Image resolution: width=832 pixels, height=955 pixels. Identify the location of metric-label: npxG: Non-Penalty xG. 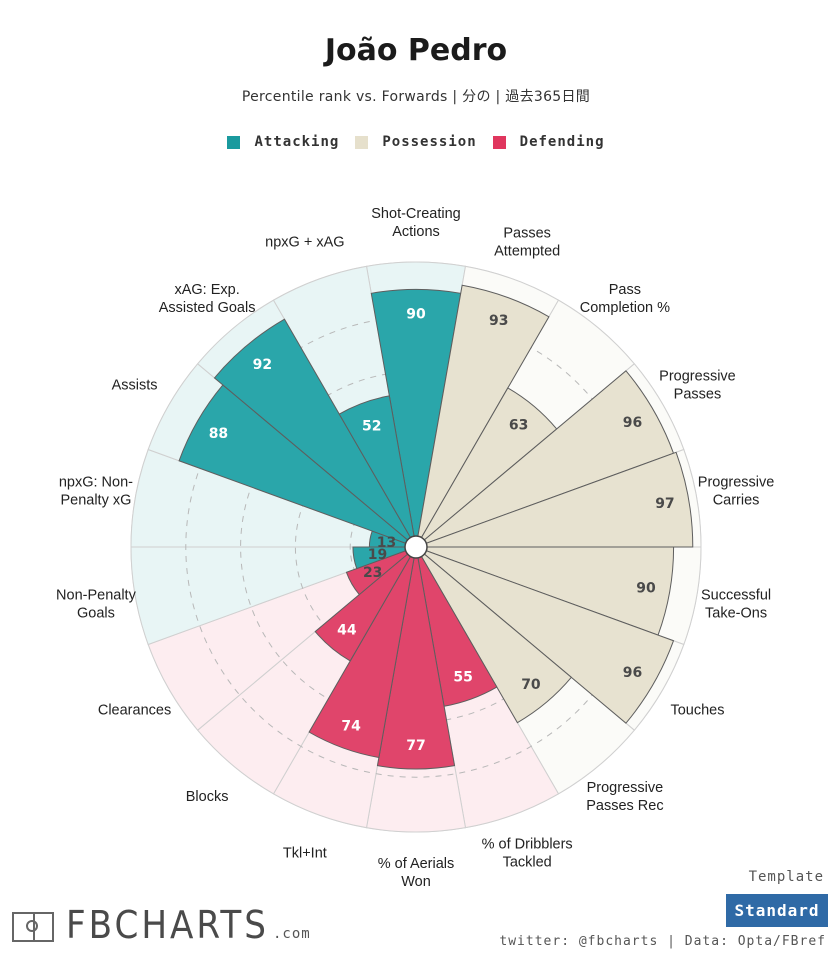
(96, 492).